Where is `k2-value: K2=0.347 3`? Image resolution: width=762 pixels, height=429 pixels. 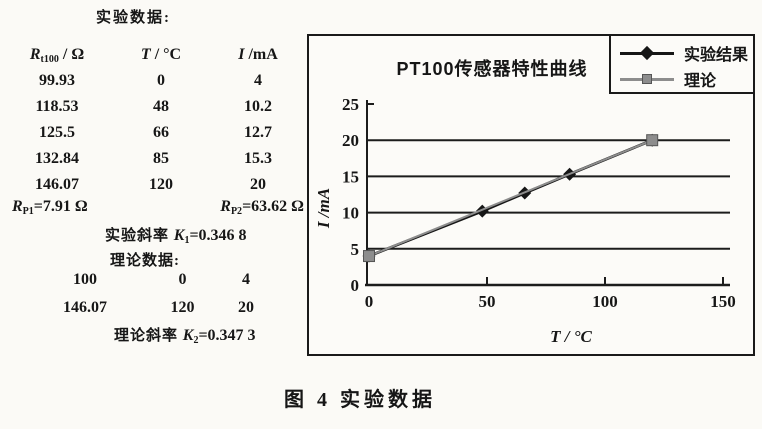 k2-value: K2=0.347 3 is located at coordinates (219, 336).